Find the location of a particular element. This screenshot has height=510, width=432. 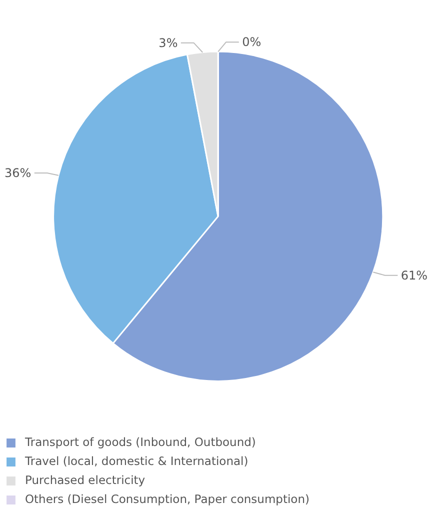

legend-label: Others (Diesel Consumption, Paper consumption) is located at coordinates (167, 499).